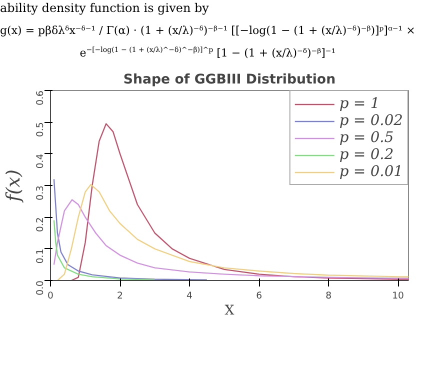 This screenshot has width=434, height=378. I want to click on x-tick-label: 10, so click(398, 296).